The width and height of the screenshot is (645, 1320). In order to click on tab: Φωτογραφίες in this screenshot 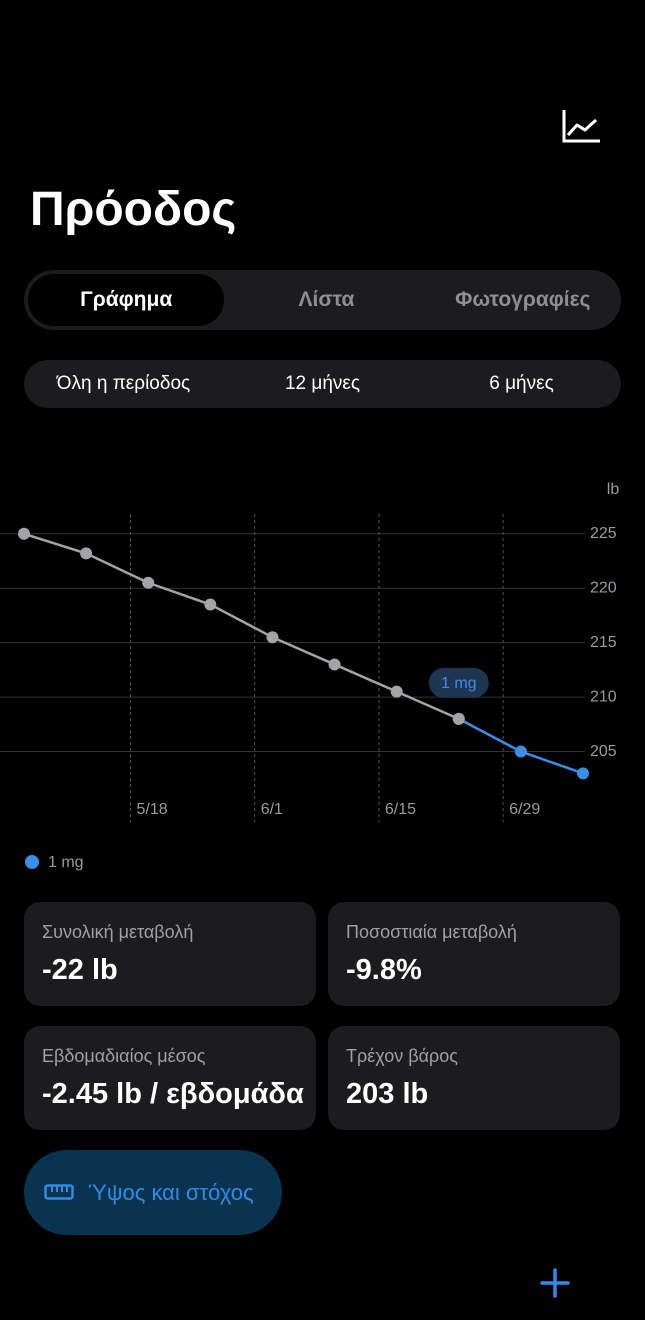, I will do `click(523, 299)`.